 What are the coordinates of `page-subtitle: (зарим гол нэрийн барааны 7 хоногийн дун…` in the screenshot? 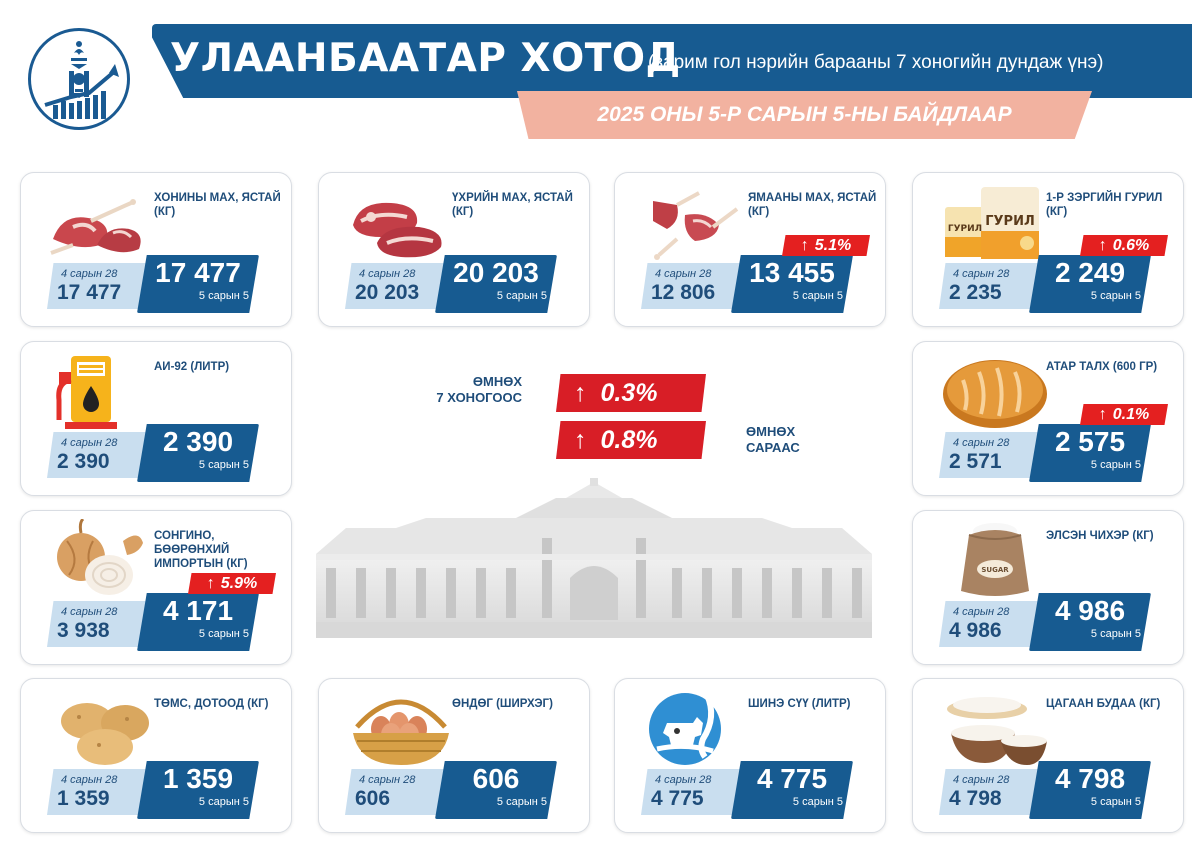 It's located at (876, 62).